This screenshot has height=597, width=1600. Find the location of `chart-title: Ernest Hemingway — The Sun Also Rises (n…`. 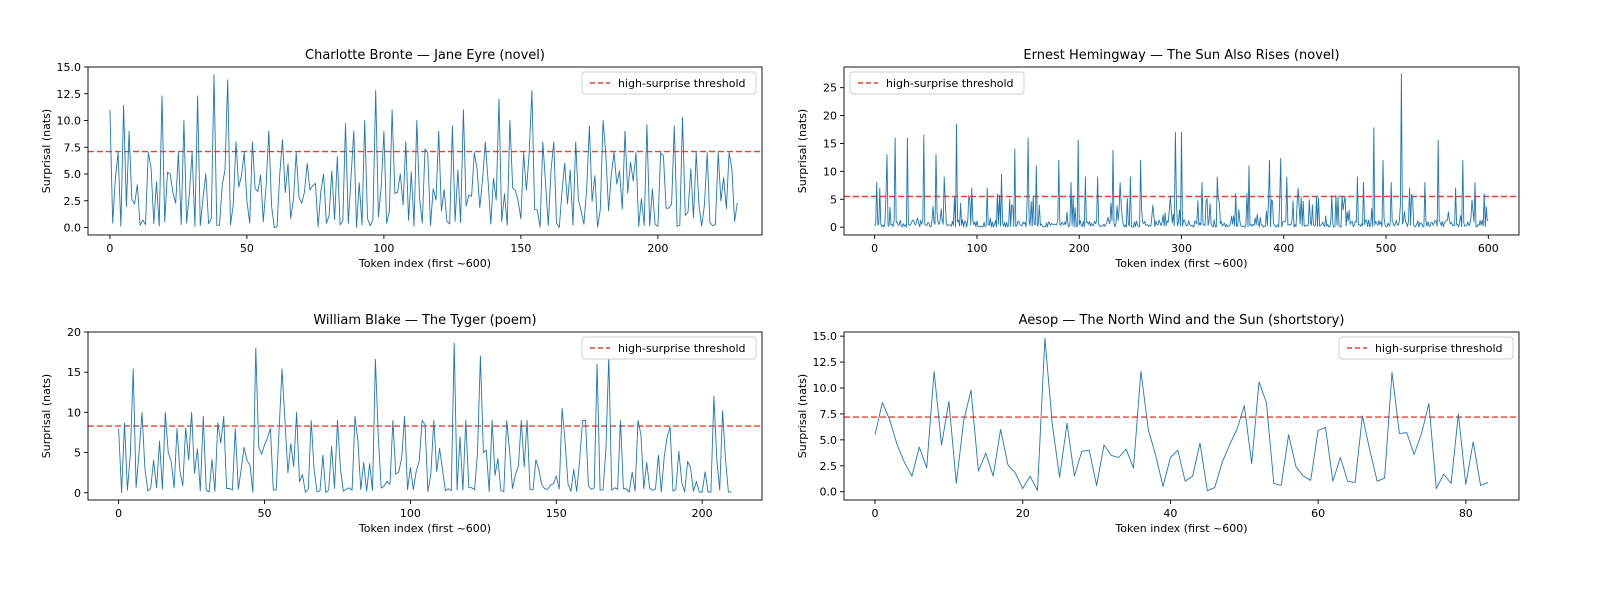

chart-title: Ernest Hemingway — The Sun Also Rises (n… is located at coordinates (1181, 55).